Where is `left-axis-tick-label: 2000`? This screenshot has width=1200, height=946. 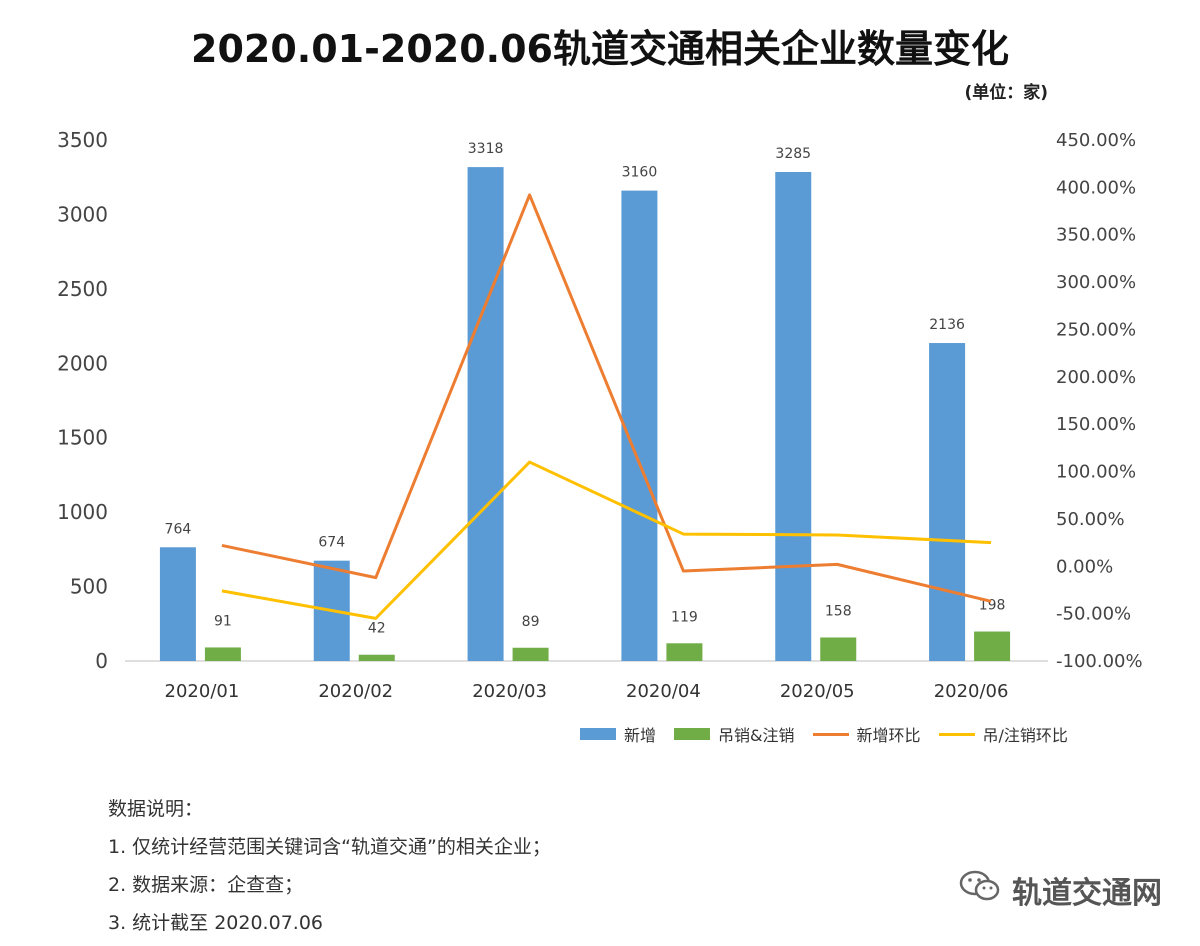
left-axis-tick-label: 2000 is located at coordinates (82, 363).